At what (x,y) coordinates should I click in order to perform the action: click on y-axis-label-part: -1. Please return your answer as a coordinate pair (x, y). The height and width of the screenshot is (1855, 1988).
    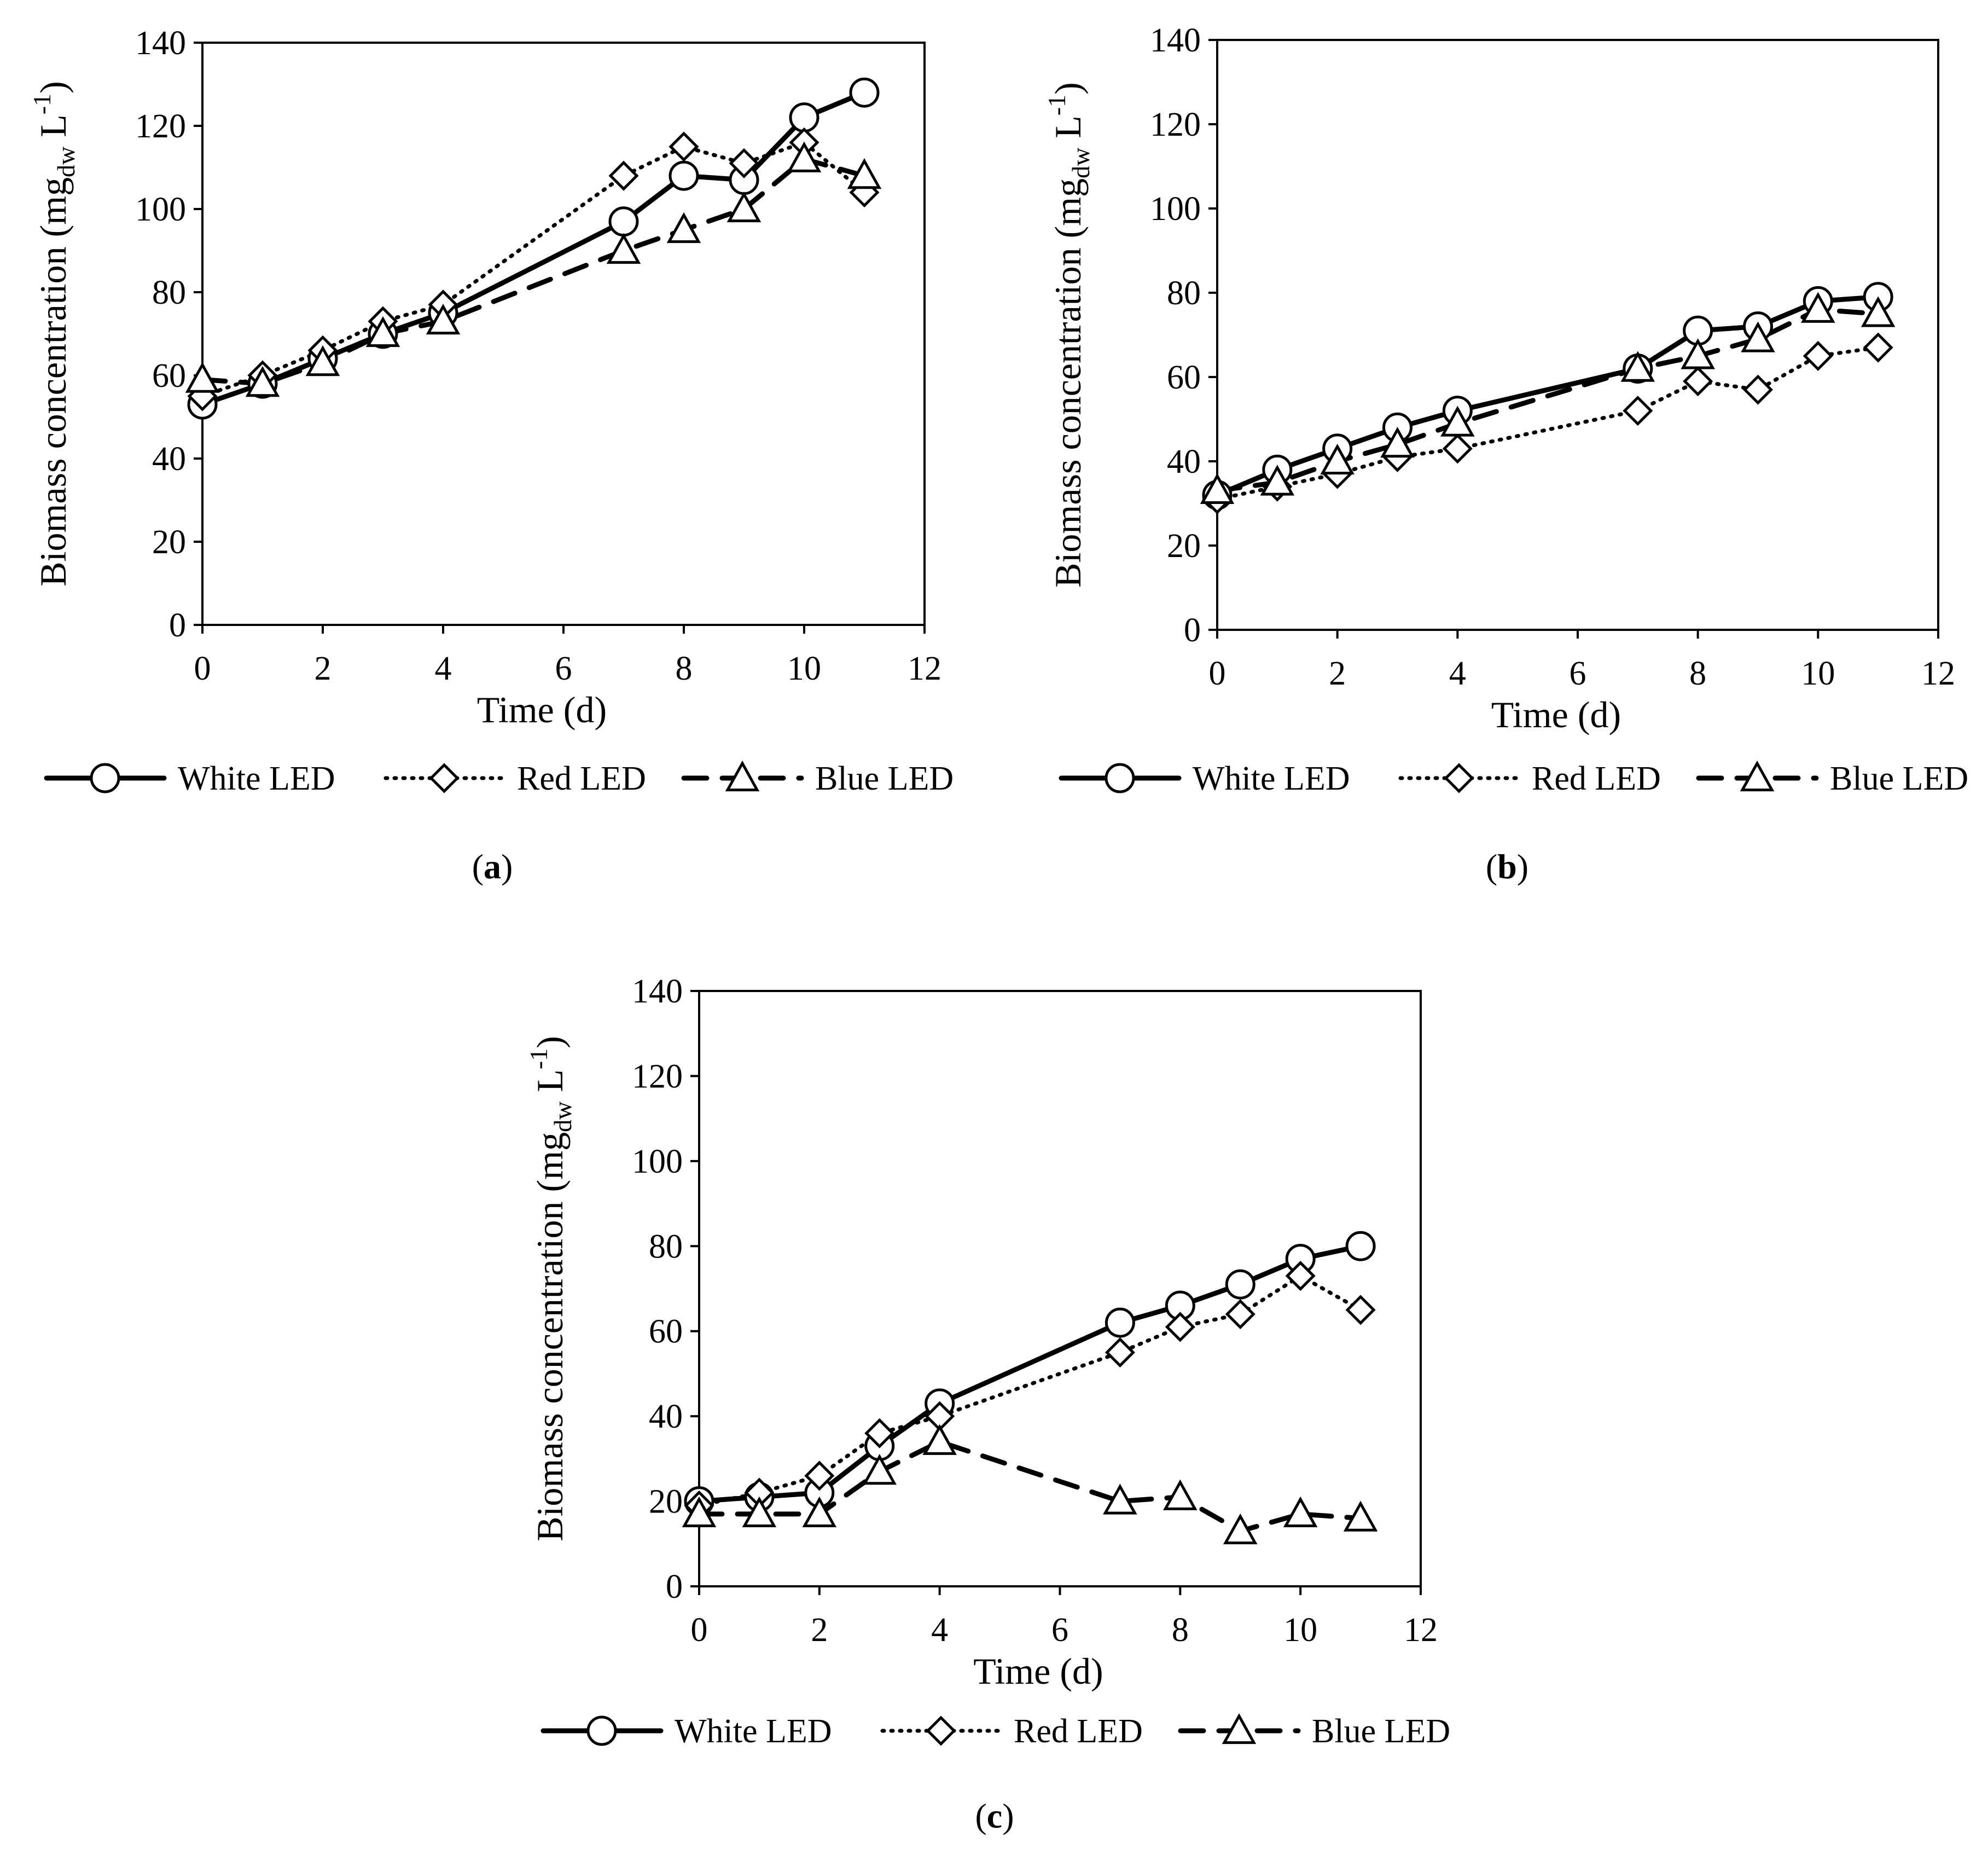
    Looking at the image, I should click on (1057, 105).